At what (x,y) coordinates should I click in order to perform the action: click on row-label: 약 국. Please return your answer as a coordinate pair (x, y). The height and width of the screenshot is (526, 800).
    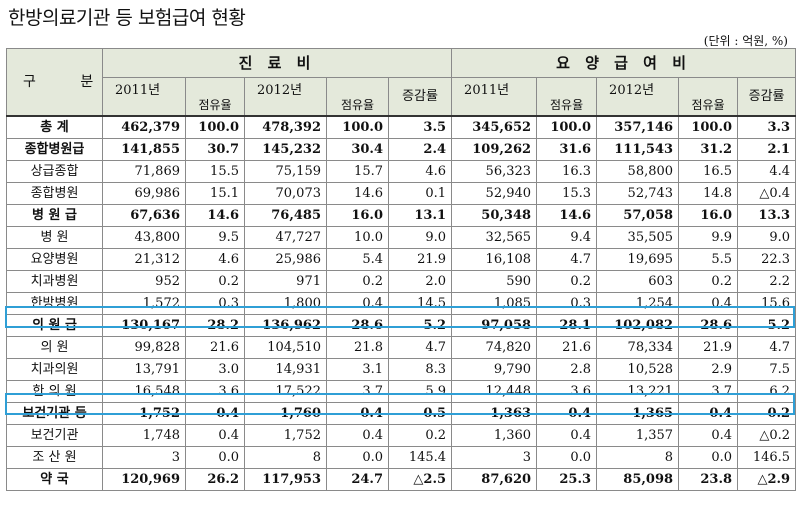
    Looking at the image, I should click on (54, 479).